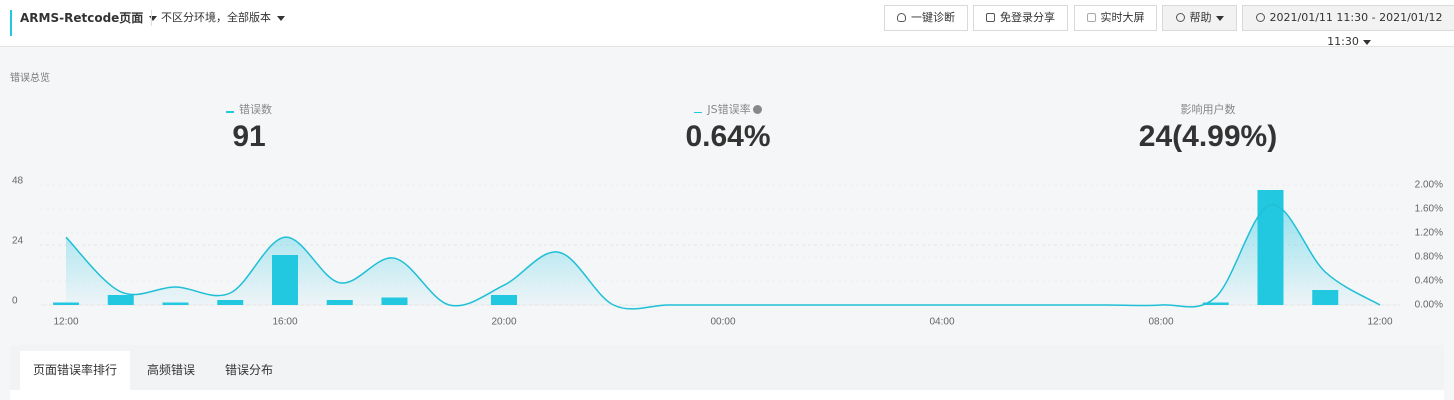  I want to click on accent, so click(11, 23).